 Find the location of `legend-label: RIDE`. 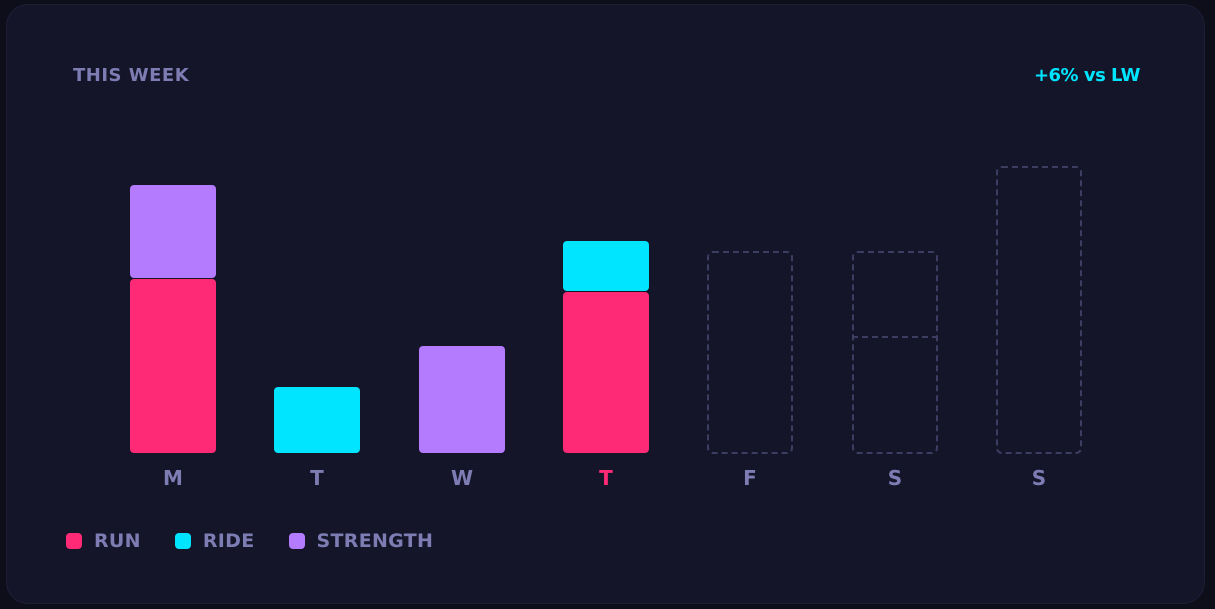

legend-label: RIDE is located at coordinates (228, 541).